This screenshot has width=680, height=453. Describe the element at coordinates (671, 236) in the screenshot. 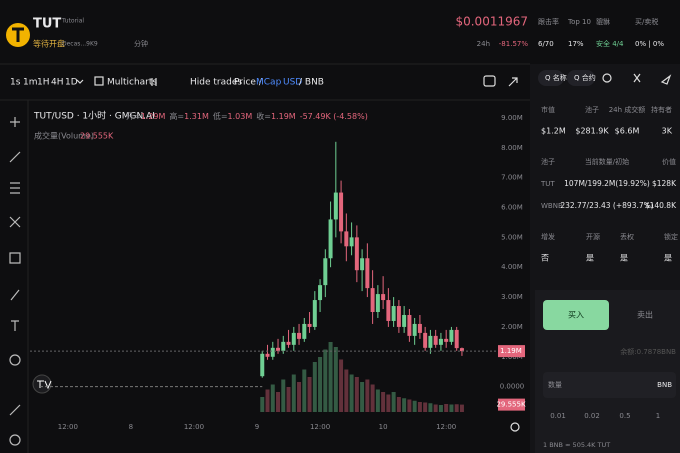

I see `flag-header: 锁定` at that location.